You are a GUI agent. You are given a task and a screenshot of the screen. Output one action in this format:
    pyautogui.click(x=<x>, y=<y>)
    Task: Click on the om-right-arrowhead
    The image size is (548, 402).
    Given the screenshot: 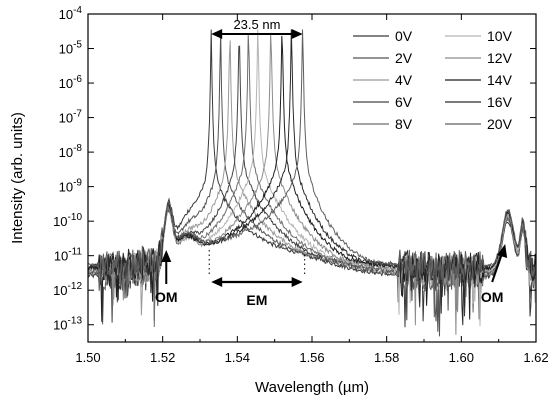 What is the action you would take?
    pyautogui.click(x=502, y=251)
    